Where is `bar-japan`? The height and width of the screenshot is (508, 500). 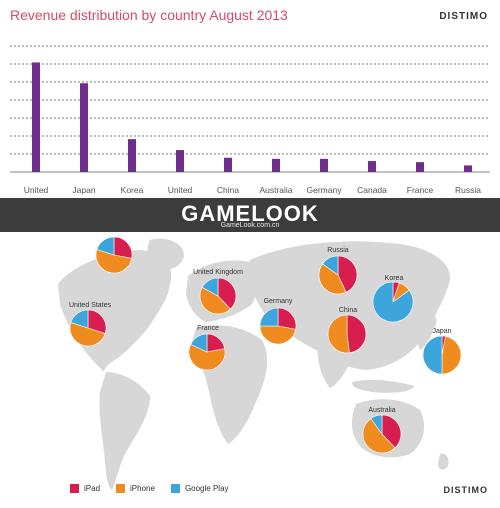 bar-japan is located at coordinates (84, 127).